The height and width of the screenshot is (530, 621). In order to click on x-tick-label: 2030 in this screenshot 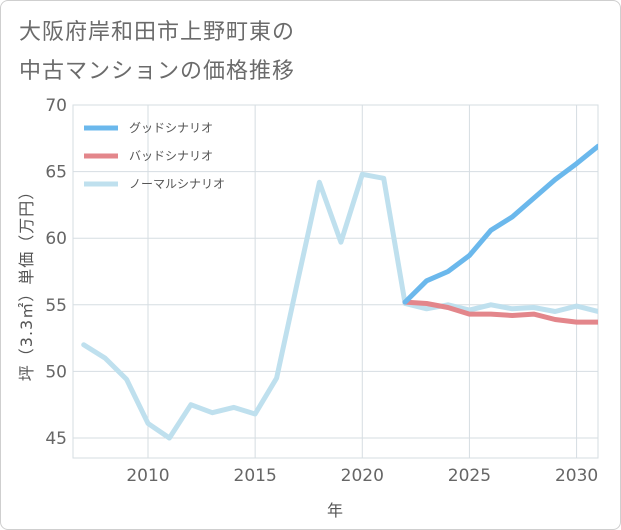, I will do `click(576, 476)`.